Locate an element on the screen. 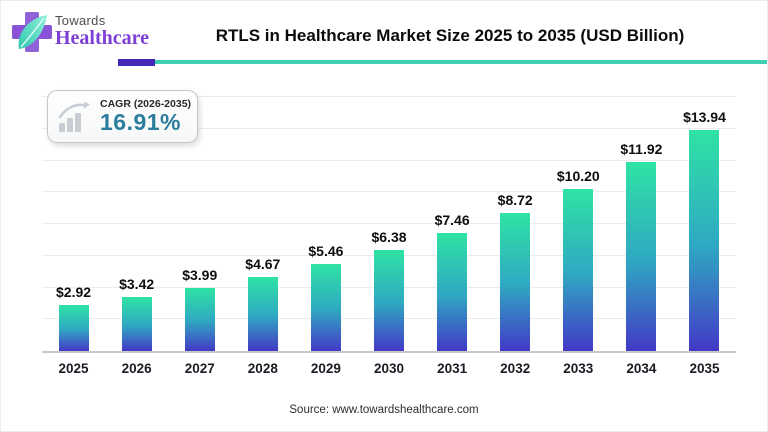  brand-logo: Towards Healthcare is located at coordinates (80, 32).